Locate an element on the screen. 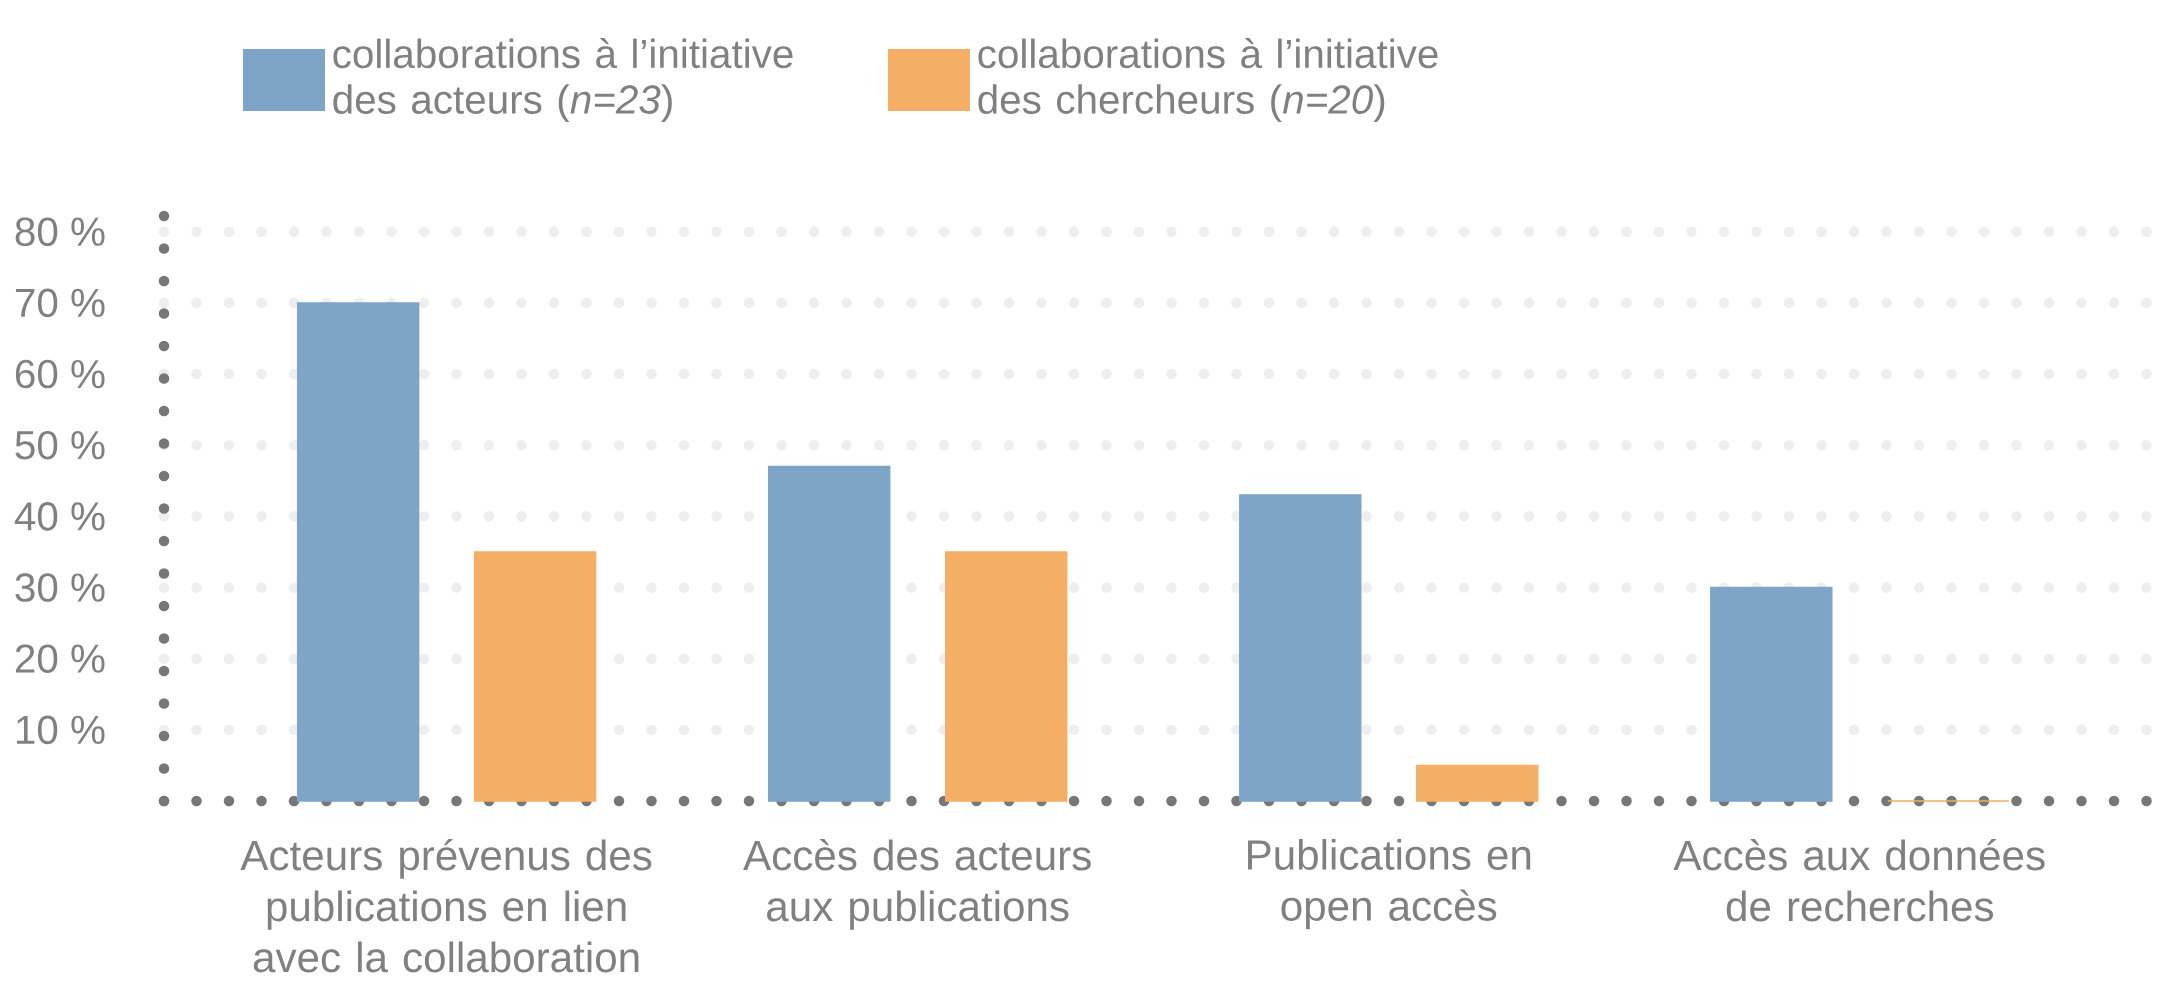 This screenshot has height=985, width=2177. y-tick-label: 60 % is located at coordinates (60, 374).